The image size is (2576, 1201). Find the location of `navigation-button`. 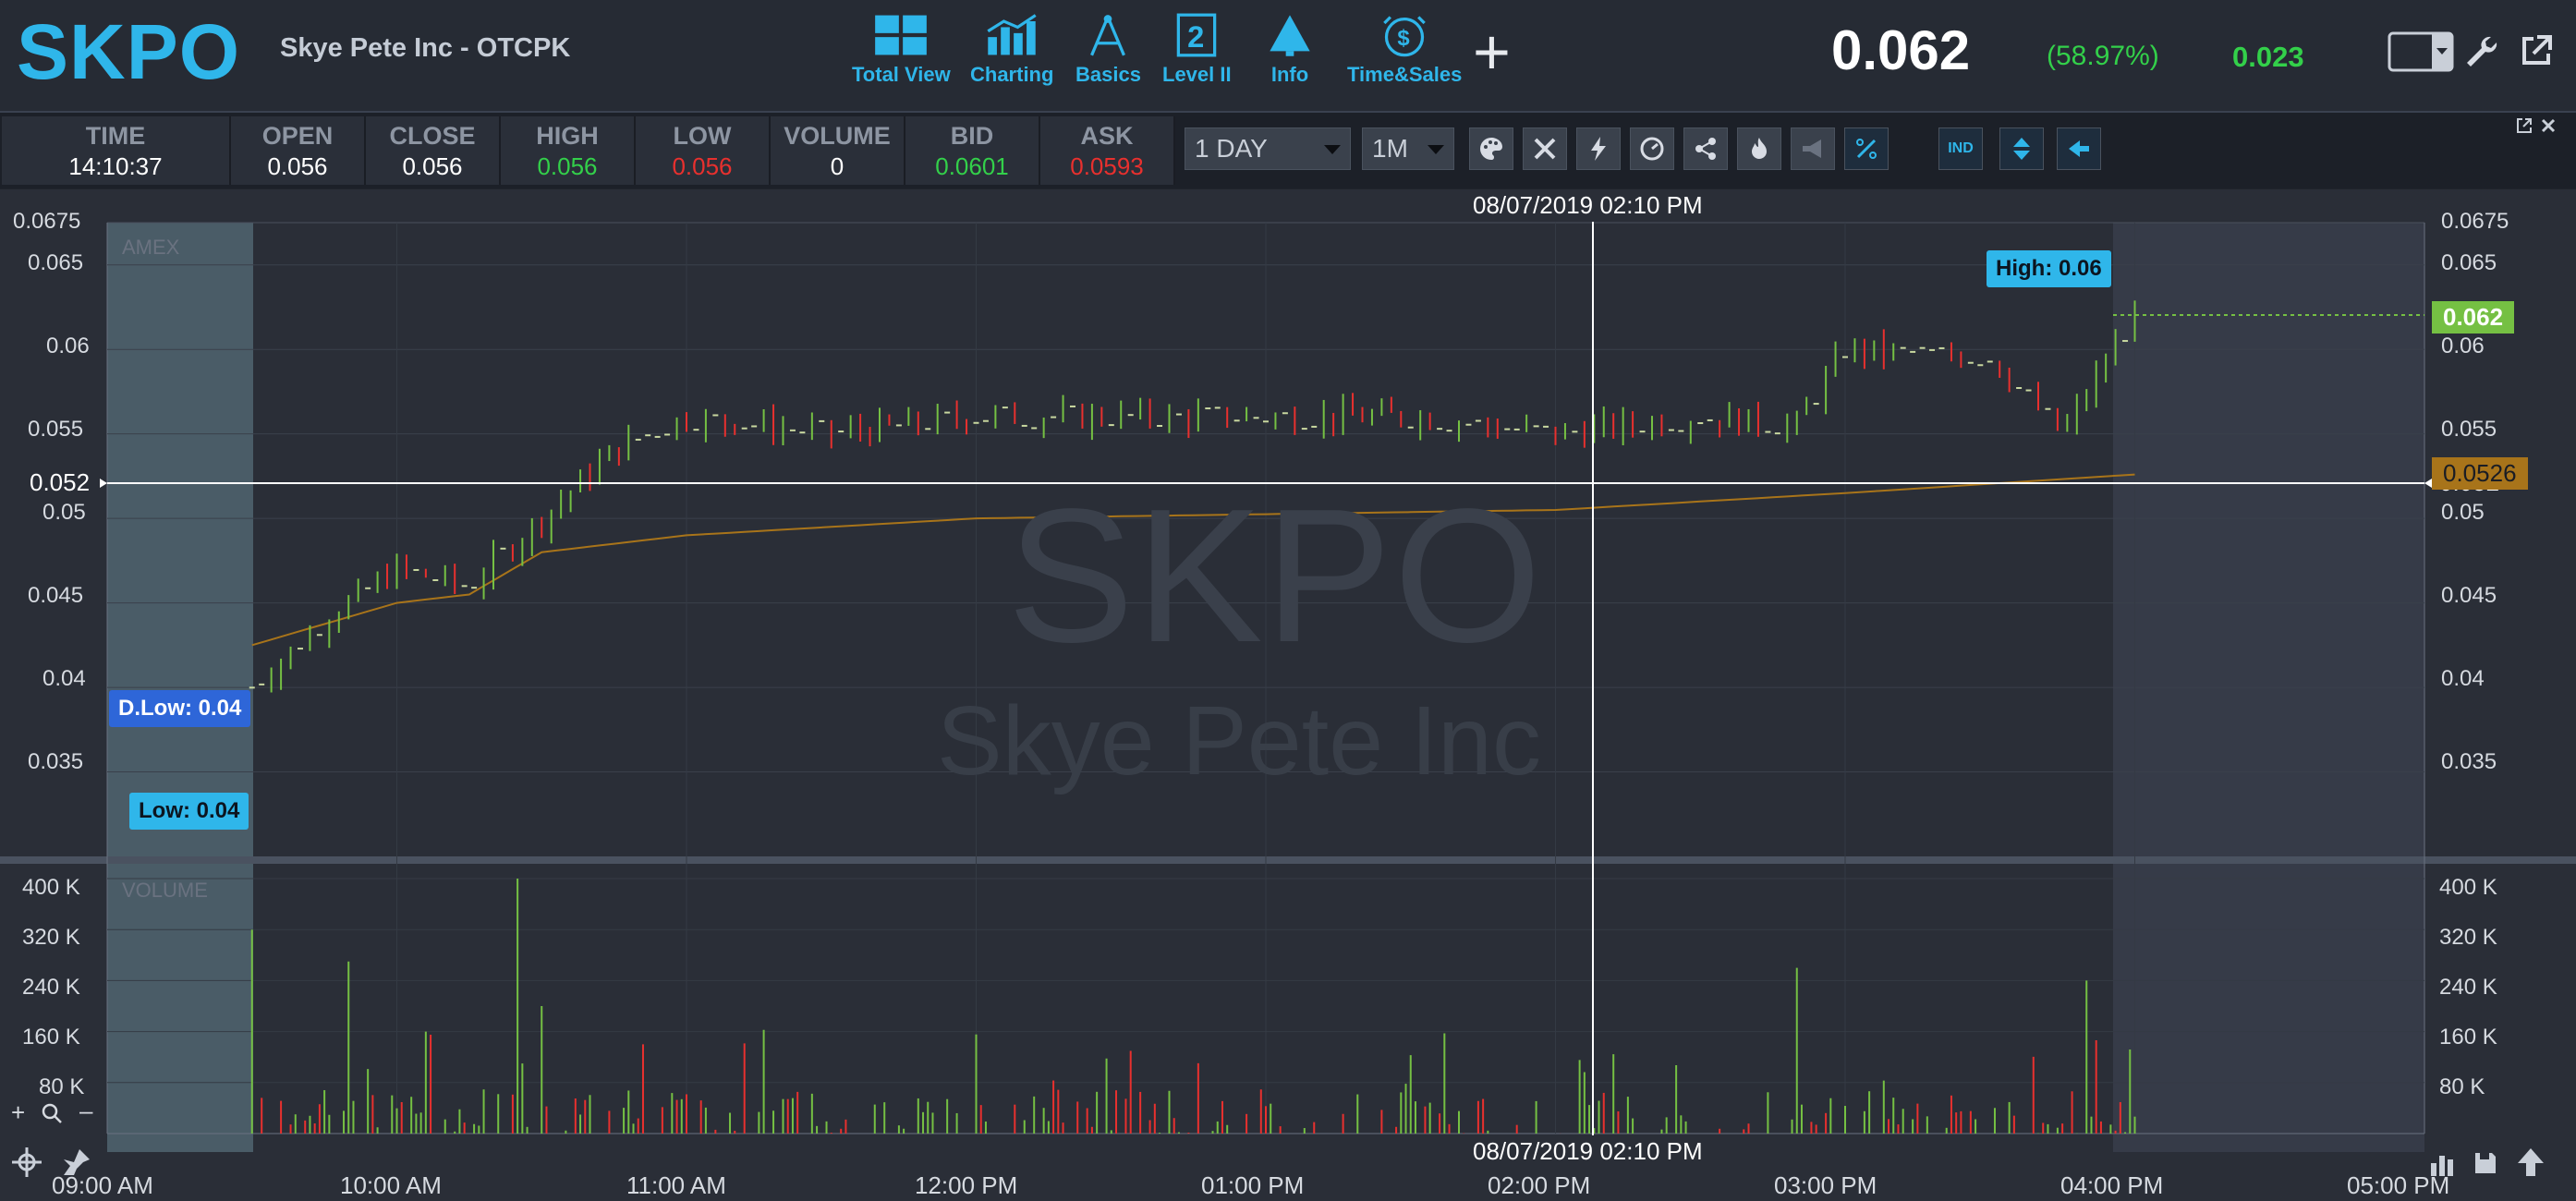

navigation-button is located at coordinates (2079, 148).